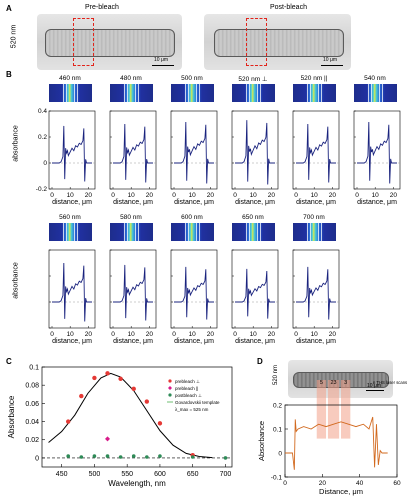 This screenshot has height=500, width=409. What do you see at coordinates (277, 406) in the screenshot?
I see `y-tick-label: 0.2` at bounding box center [277, 406].